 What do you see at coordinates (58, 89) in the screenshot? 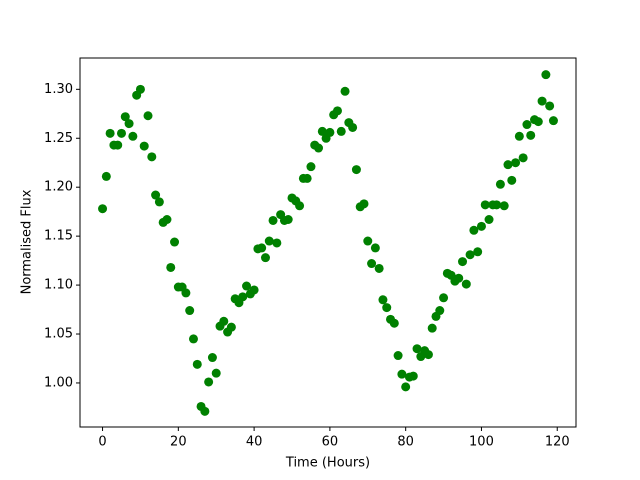
I see `y-tick-label: 1.30` at bounding box center [58, 89].